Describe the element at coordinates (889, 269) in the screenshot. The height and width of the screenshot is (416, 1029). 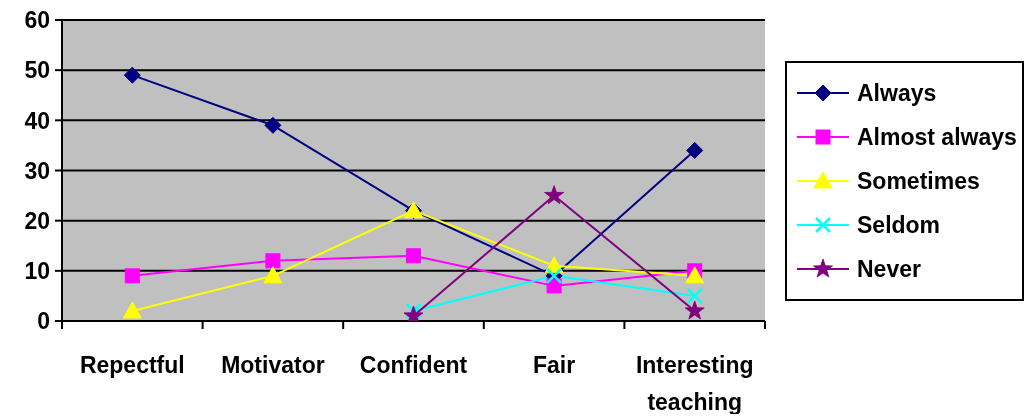
I see `legend-label: Never` at that location.